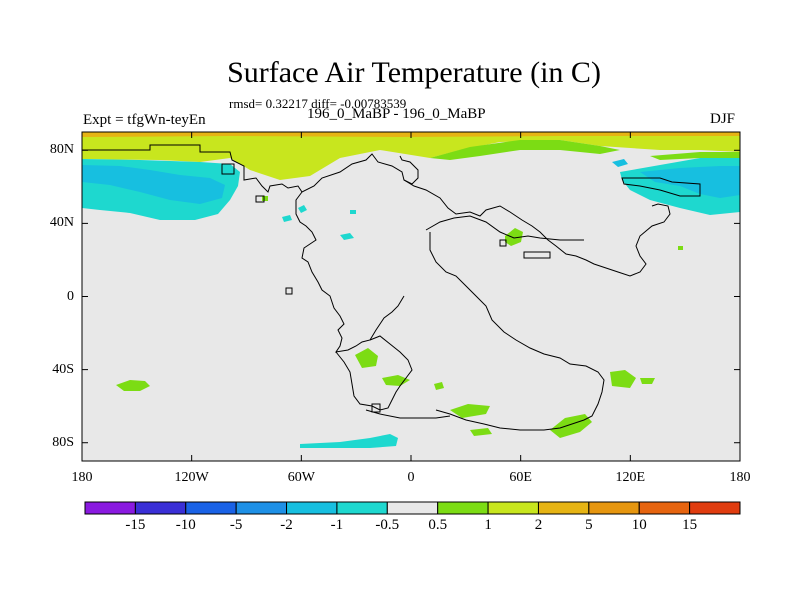 The image size is (800, 600). Describe the element at coordinates (153, 184) in the screenshot. I see `anomaly-region-north-pacific-core` at that location.